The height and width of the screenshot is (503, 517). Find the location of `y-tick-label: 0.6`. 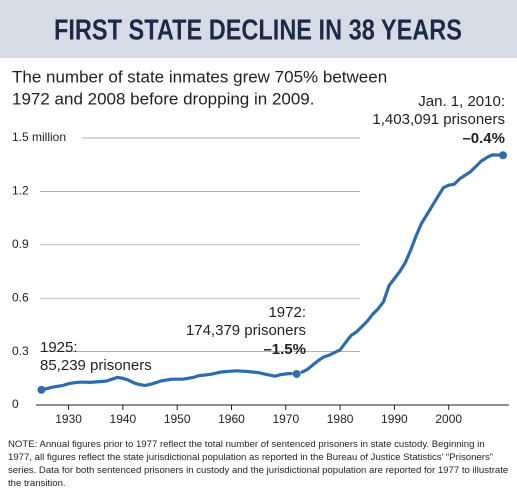

y-tick-label: 0.6 is located at coordinates (20, 297).